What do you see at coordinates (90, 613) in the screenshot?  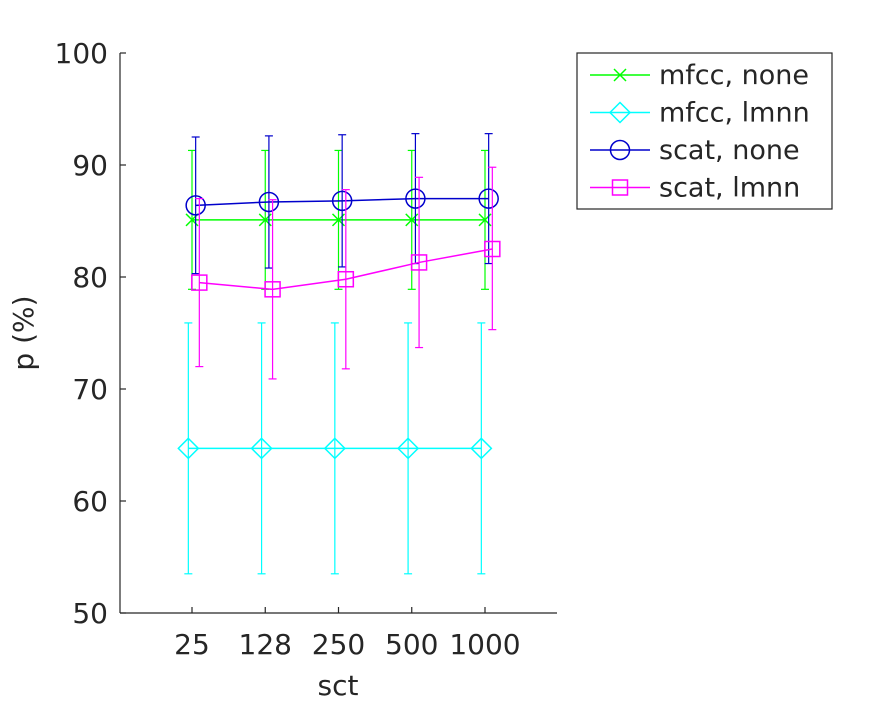 I see `y-tick-label: 50` at bounding box center [90, 613].